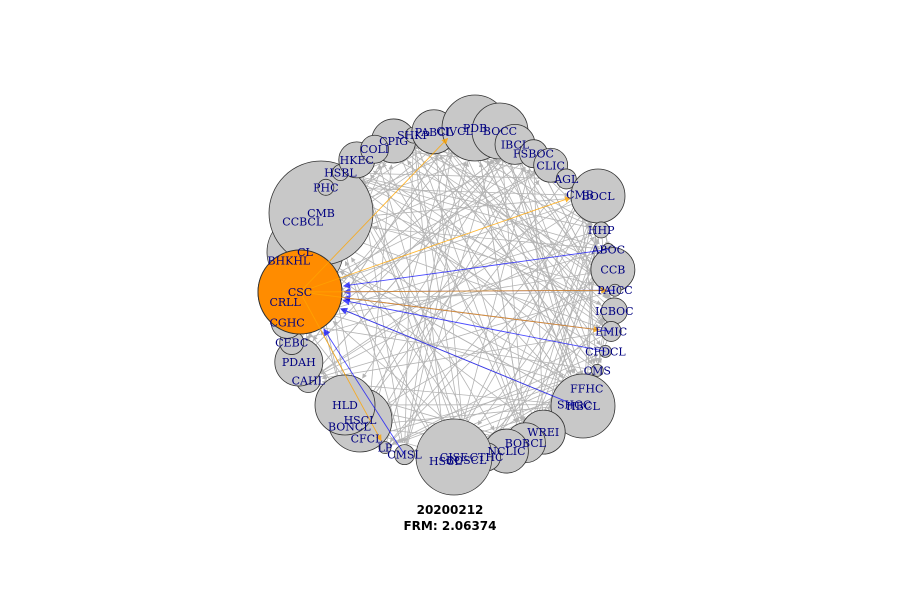 Image resolution: width=900 pixels, height=600 pixels. I want to click on node-label: BOCL, so click(598, 196).